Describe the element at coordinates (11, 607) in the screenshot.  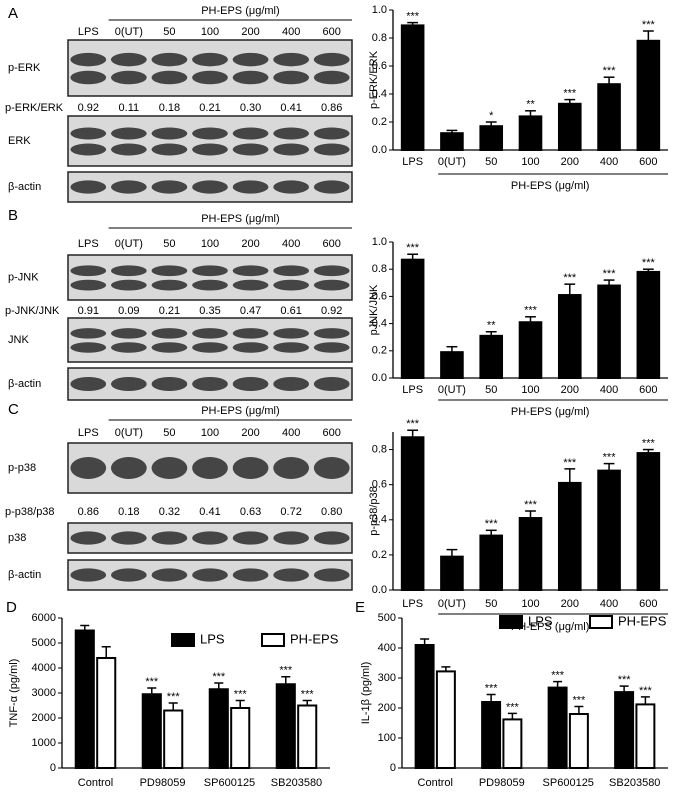
I see `panel-letter: D` at that location.